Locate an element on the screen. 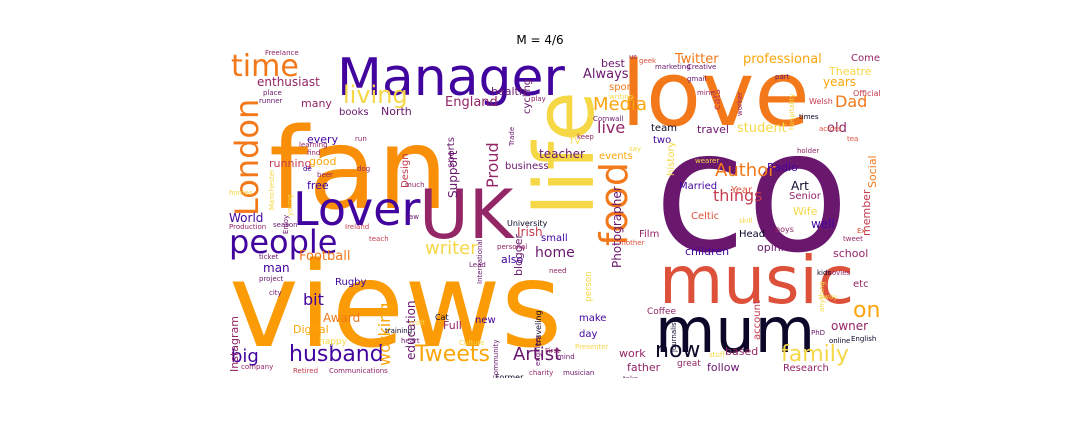 This screenshot has height=432, width=1080. word-take: take is located at coordinates (630, 377).